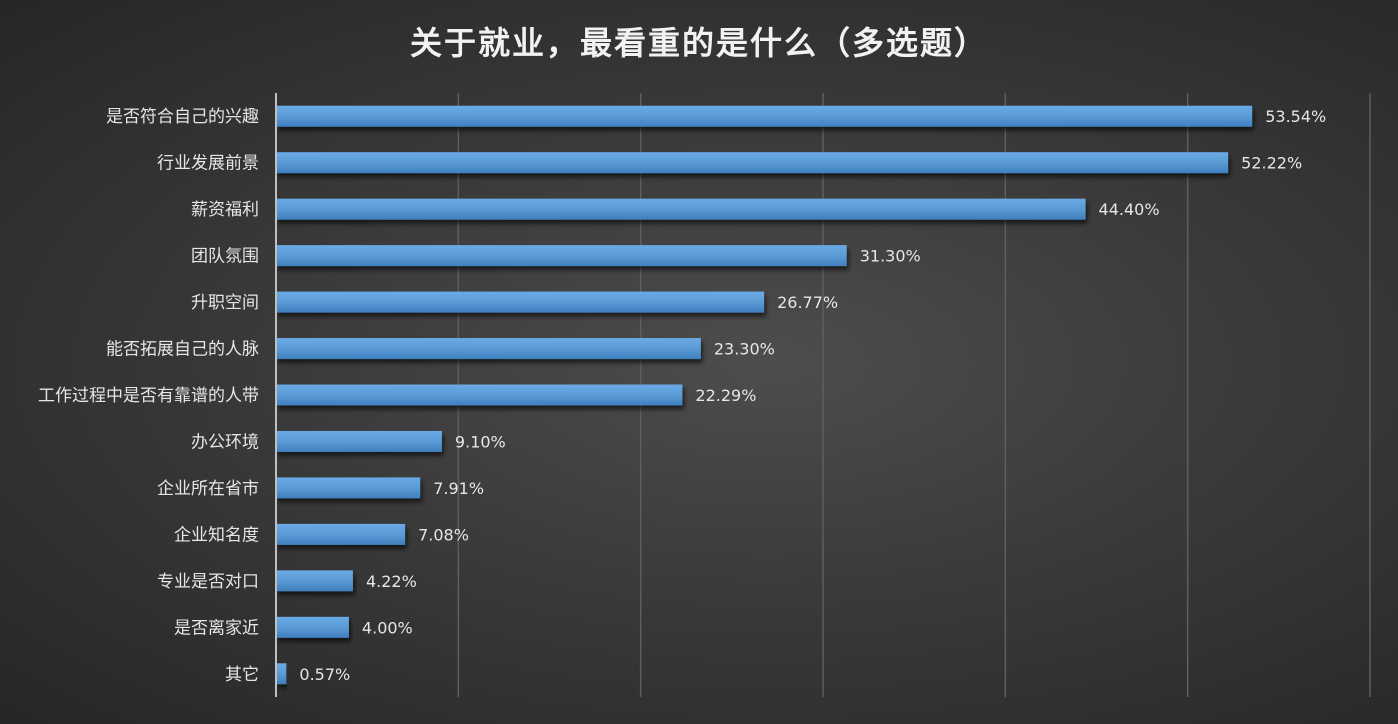 This screenshot has height=724, width=1398. I want to click on category-label: 行业发展前景, so click(208, 164).